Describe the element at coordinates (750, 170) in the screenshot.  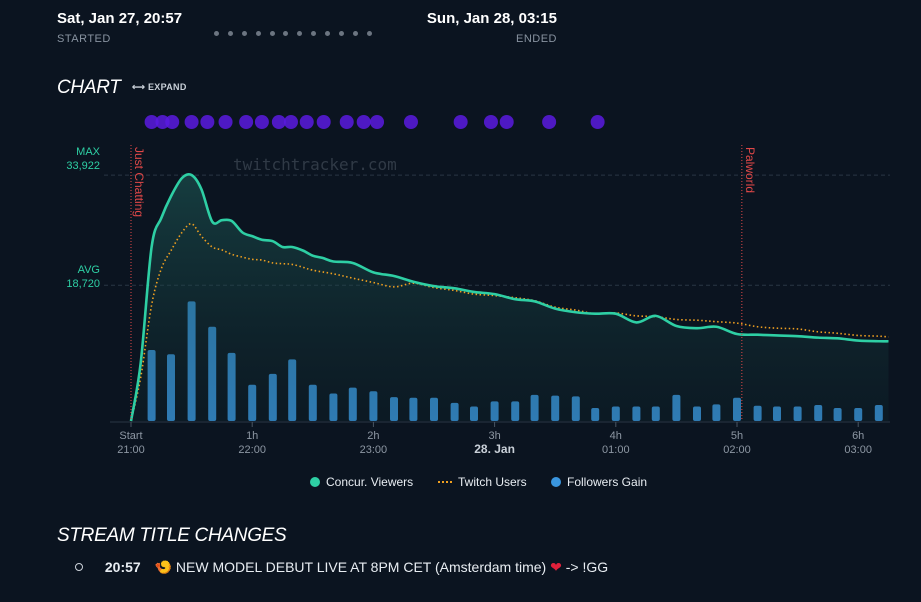
I see `category-label: Palworld` at that location.